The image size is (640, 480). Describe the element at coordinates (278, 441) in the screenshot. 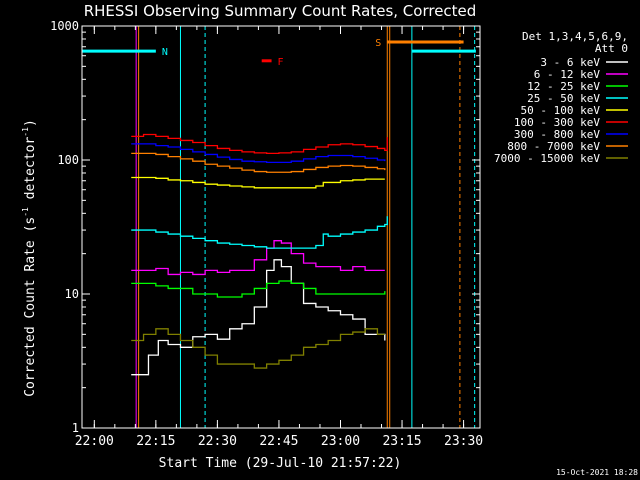

I see `x-tick-label: 22:45` at that location.